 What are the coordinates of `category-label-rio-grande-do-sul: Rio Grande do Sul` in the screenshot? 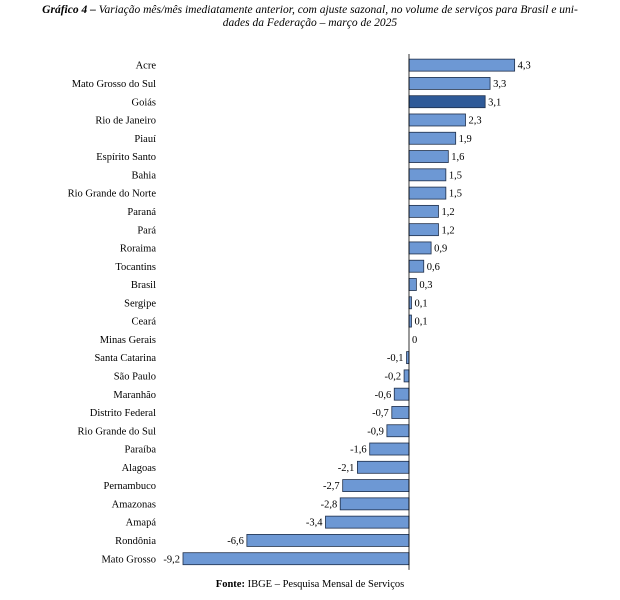 It's located at (117, 431).